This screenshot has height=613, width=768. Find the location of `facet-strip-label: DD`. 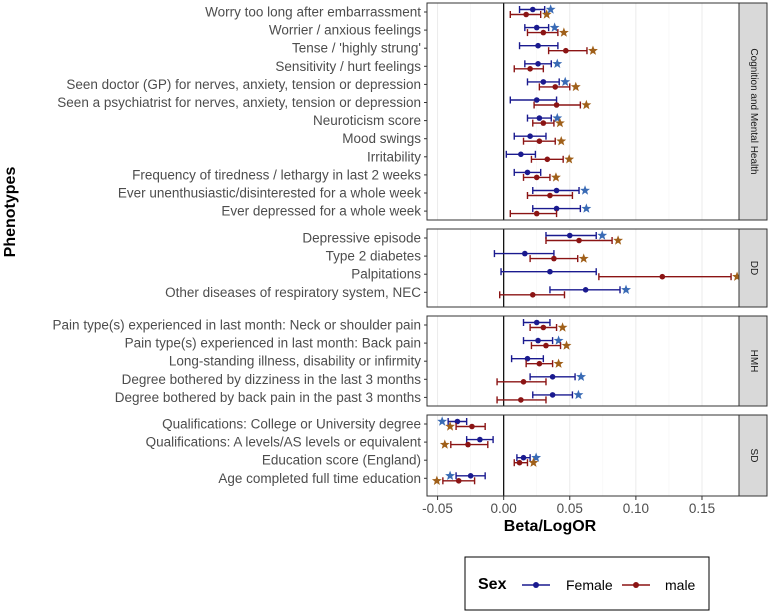

facet-strip-label: DD is located at coordinates (753, 268).